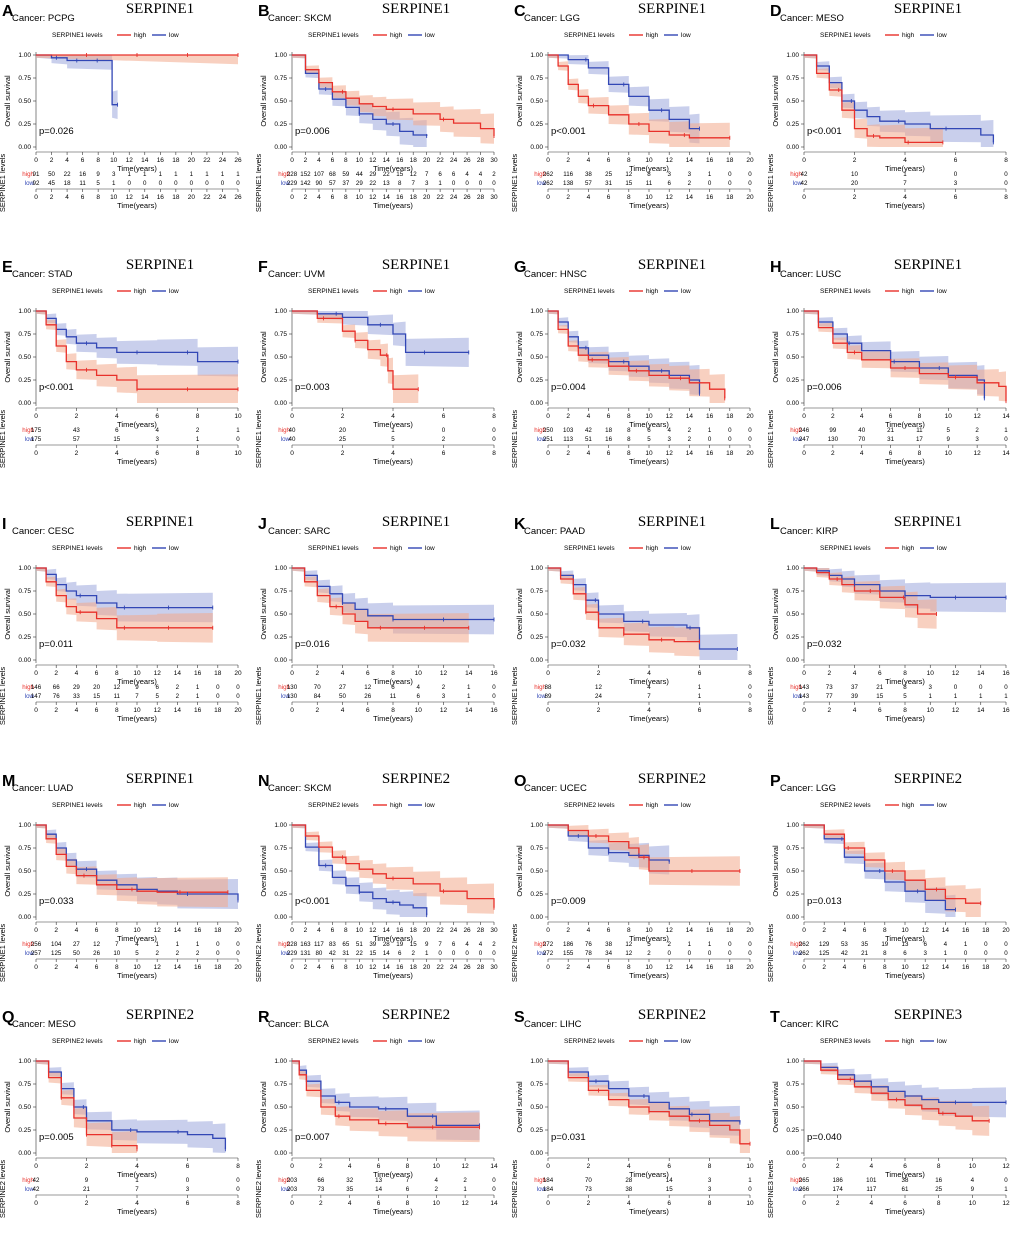 Image resolution: width=1024 pixels, height=1258 pixels. What do you see at coordinates (342, 439) in the screenshot?
I see `risk-low-count: 25` at bounding box center [342, 439].